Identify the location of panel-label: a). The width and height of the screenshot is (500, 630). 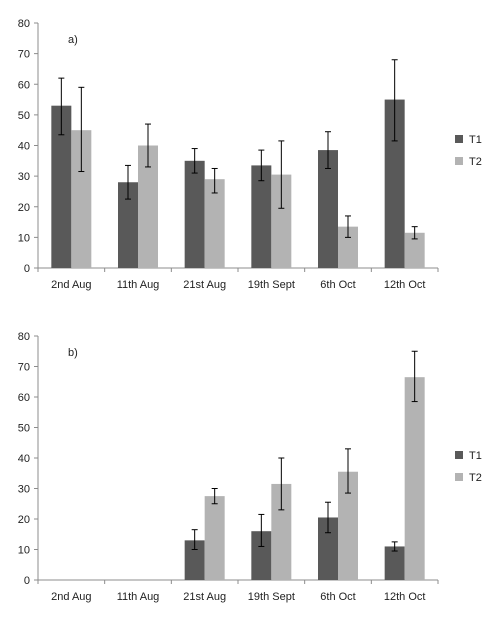
(73, 40).